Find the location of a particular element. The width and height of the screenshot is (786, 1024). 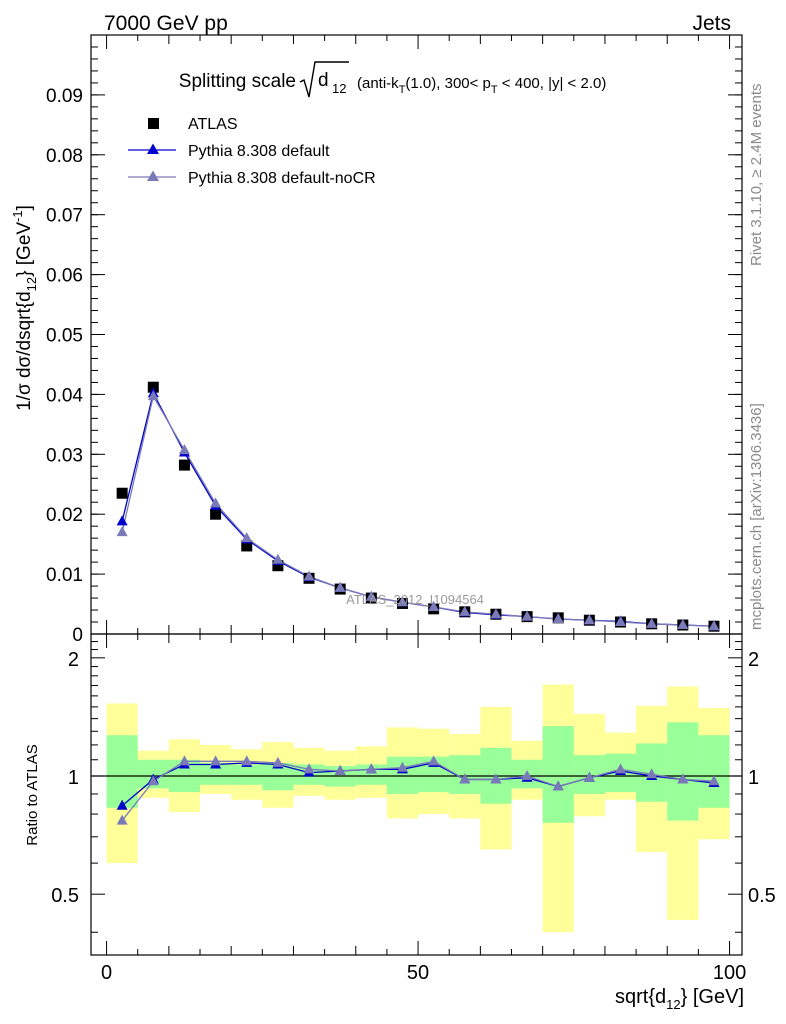

main-y-tick-label: 0.05 is located at coordinates (64, 336).